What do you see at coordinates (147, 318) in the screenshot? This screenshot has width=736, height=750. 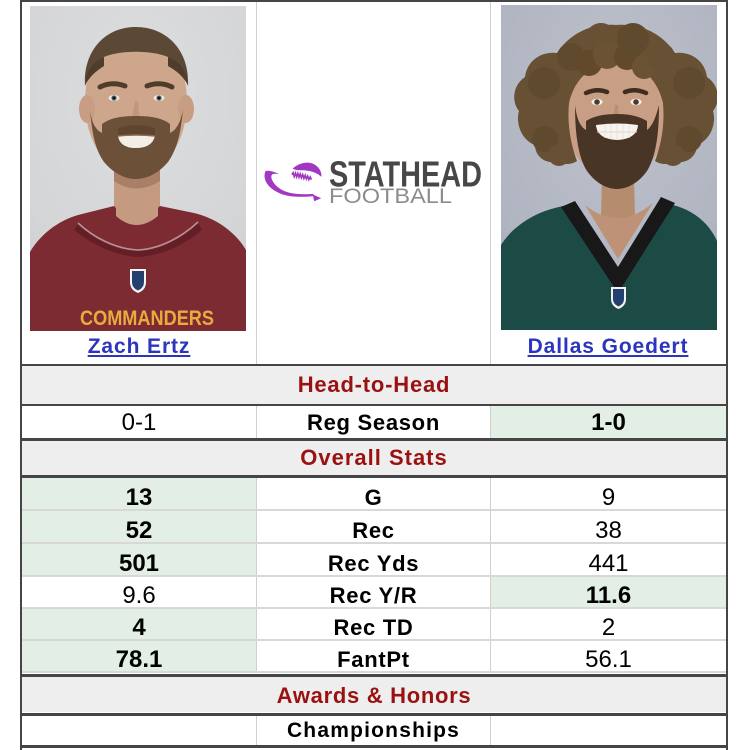 I see `svg-text: COMMANDERS` at bounding box center [147, 318].